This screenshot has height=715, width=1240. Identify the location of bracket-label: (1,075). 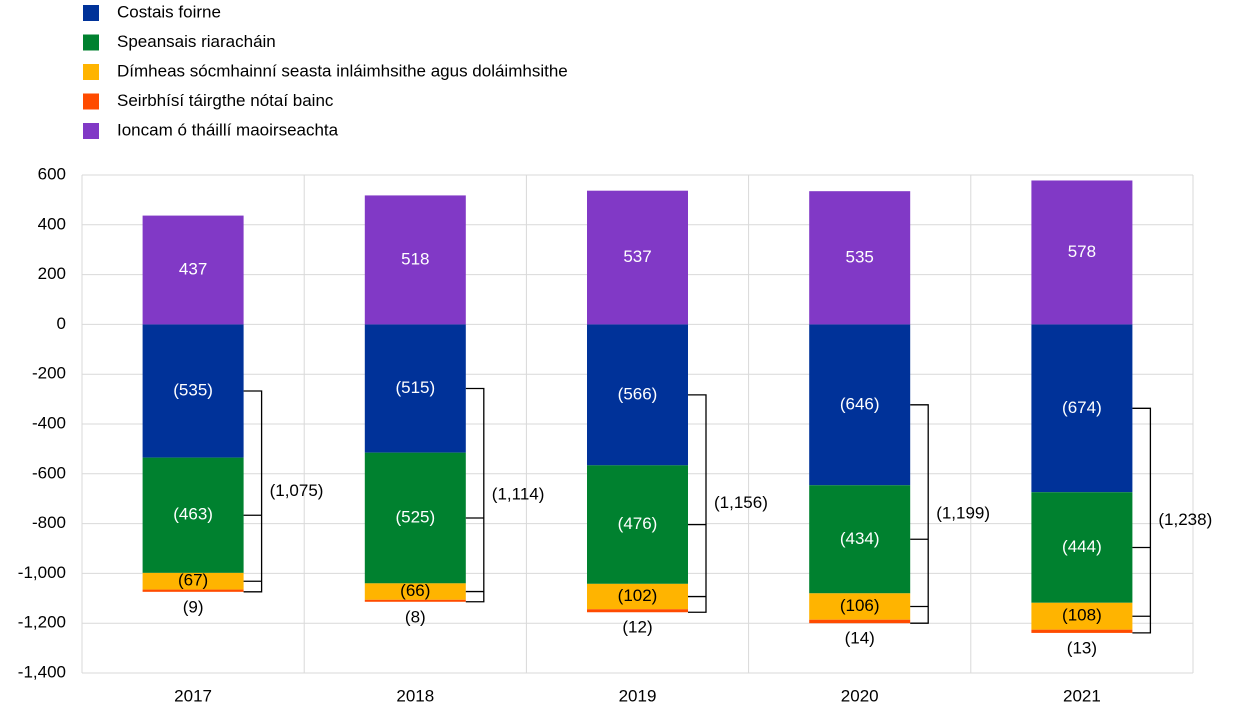
(297, 490).